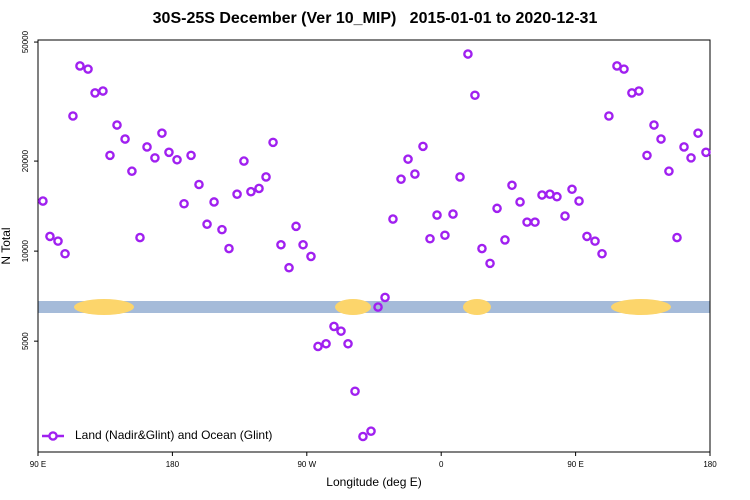 The height and width of the screenshot is (500, 750). I want to click on legend-marker, so click(53, 436).